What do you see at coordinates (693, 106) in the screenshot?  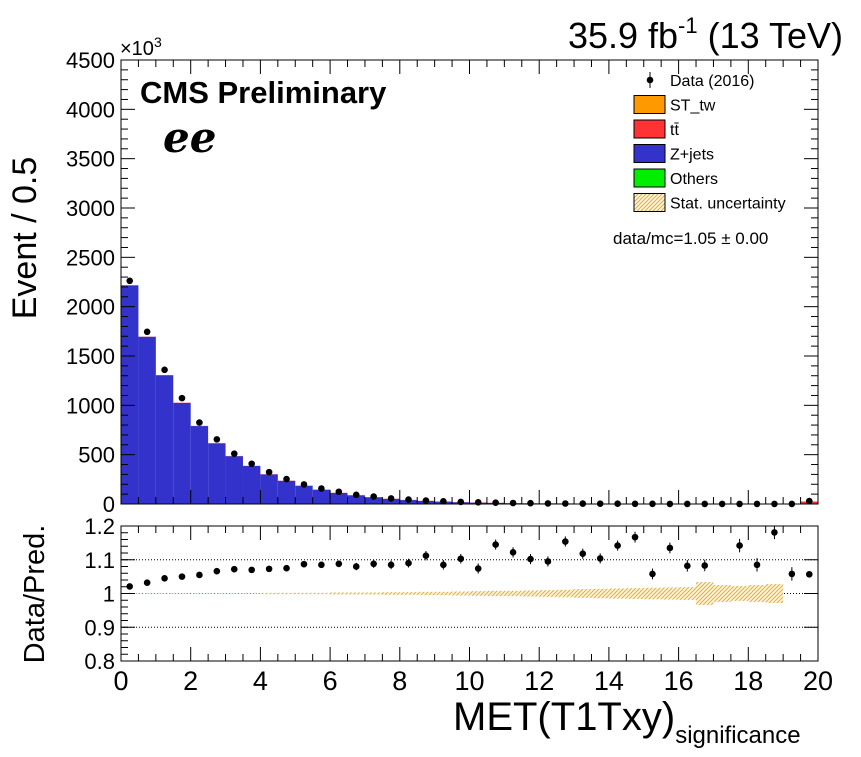 I see `legend-label: ST_tw` at bounding box center [693, 106].